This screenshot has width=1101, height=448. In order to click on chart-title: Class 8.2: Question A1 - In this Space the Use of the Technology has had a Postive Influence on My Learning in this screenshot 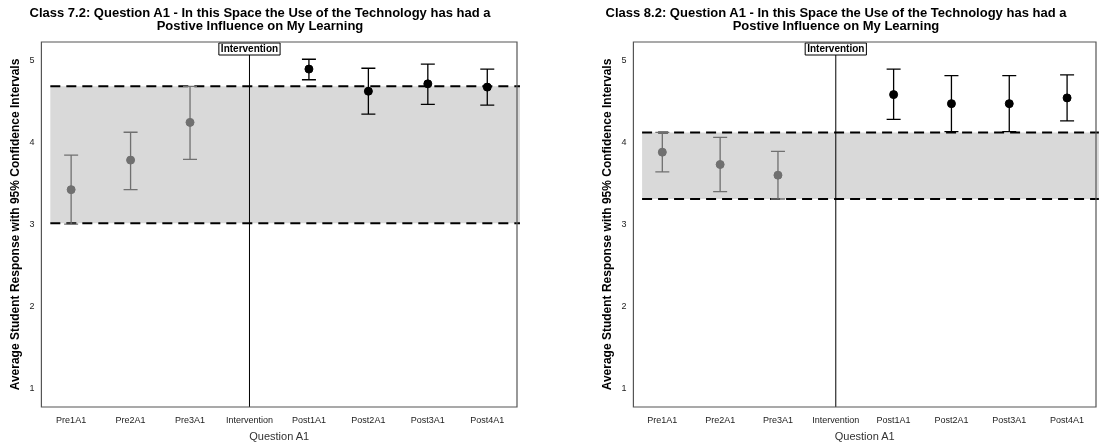, I will do `click(836, 19)`.